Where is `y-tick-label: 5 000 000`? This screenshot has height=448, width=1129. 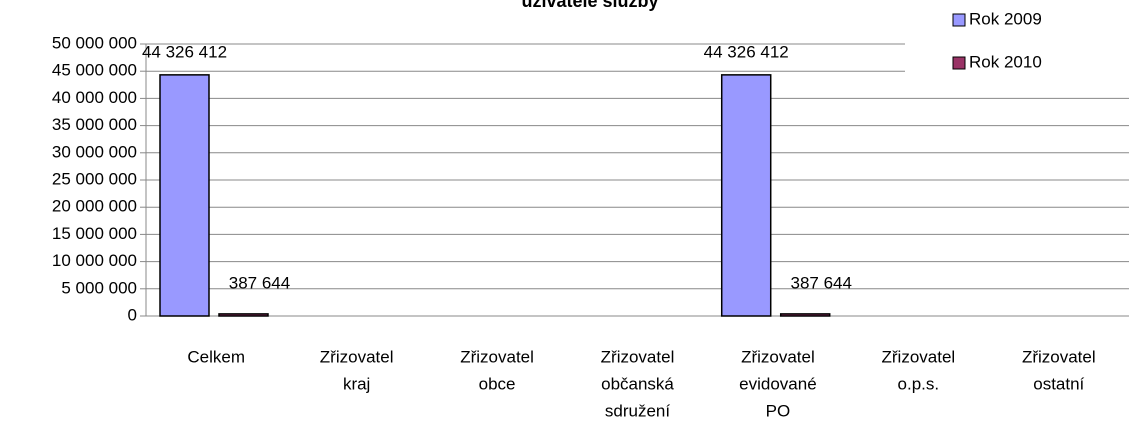
y-tick-label: 5 000 000 is located at coordinates (99, 287).